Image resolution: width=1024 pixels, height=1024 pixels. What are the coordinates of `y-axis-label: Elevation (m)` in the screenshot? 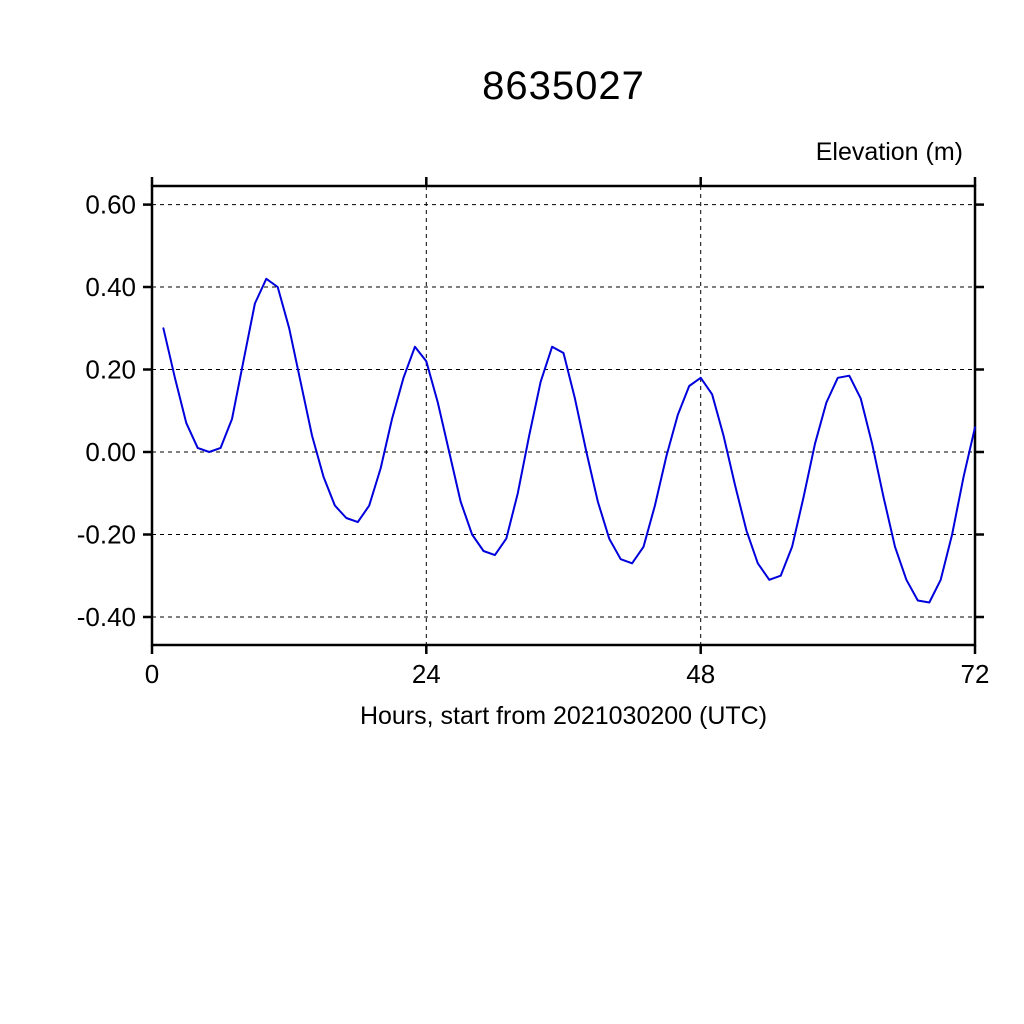 It's located at (889, 152).